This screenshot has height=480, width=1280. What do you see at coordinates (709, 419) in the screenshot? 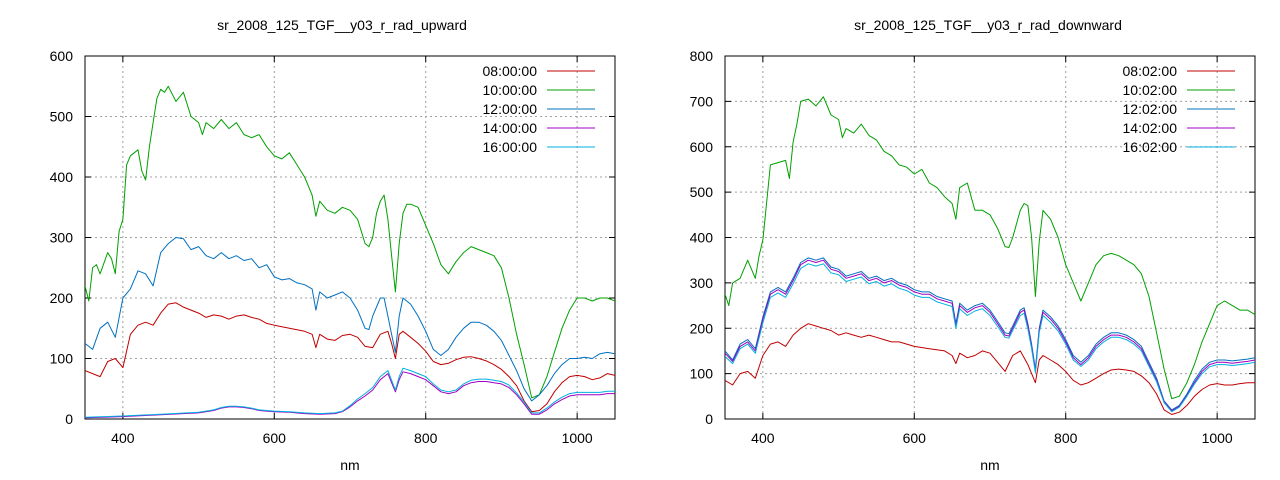
I see `panel2-ytick-label-0: 0` at bounding box center [709, 419].